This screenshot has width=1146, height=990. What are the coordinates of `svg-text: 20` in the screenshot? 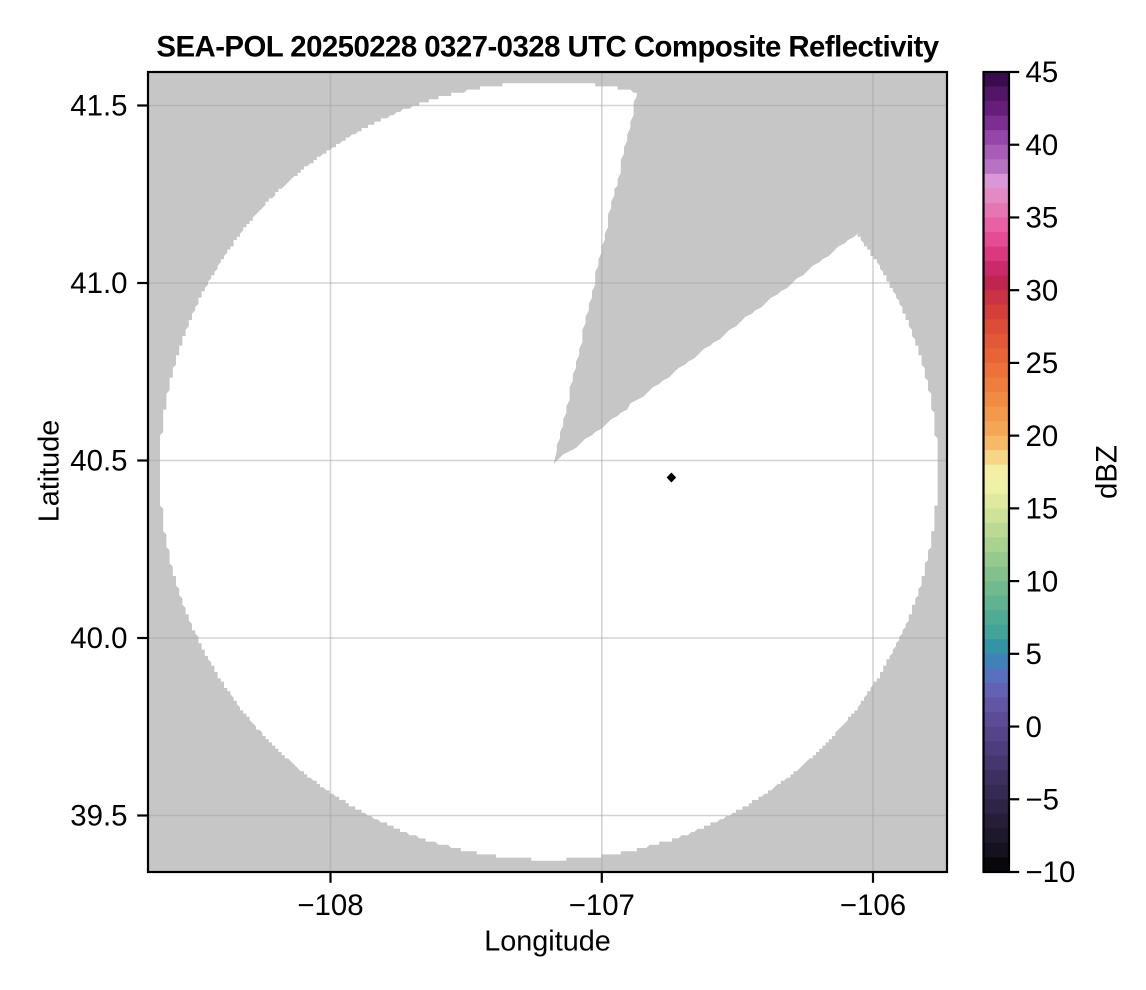 It's located at (1042, 436).